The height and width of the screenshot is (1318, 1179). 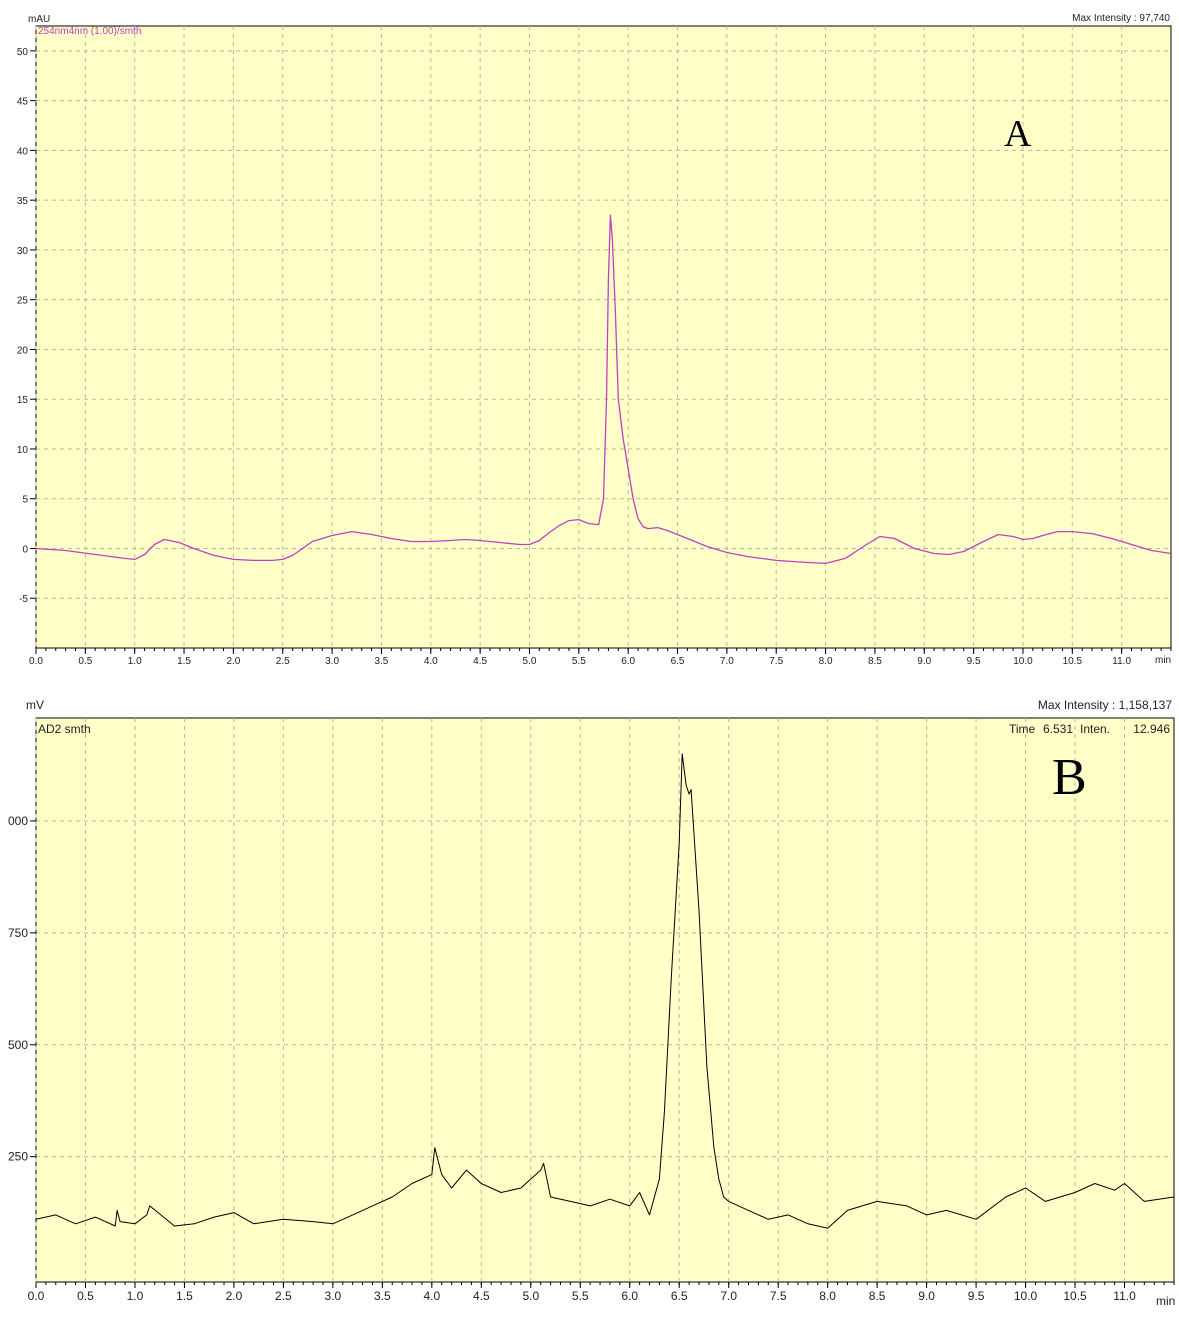 What do you see at coordinates (1058, 729) in the screenshot?
I see `chart-b-cursor-time: 6.531` at bounding box center [1058, 729].